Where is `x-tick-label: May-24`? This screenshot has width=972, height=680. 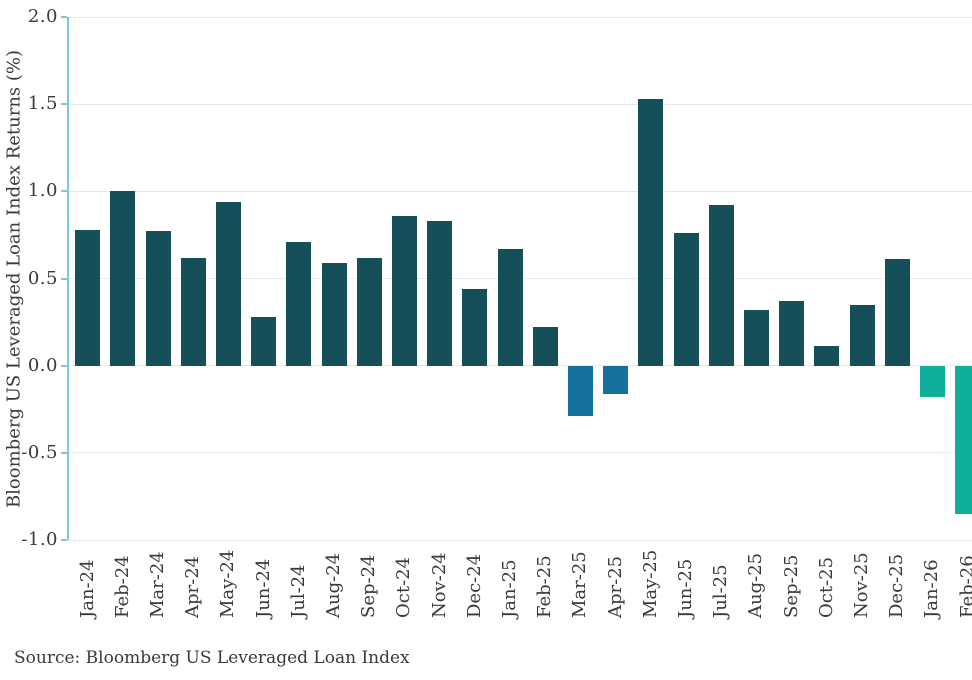
x-tick-label: May-24 is located at coordinates (228, 583).